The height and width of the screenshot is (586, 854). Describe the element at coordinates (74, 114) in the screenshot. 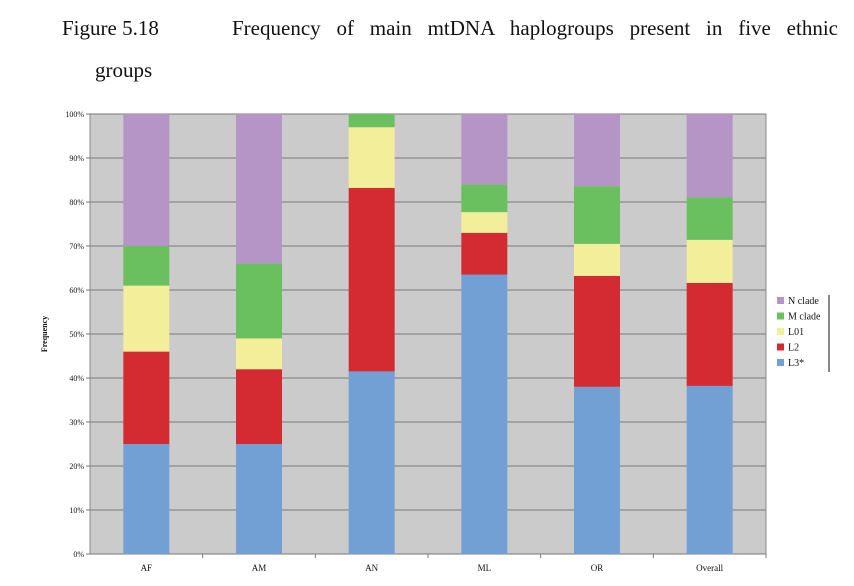

I see `y-tick-label: 100%` at that location.